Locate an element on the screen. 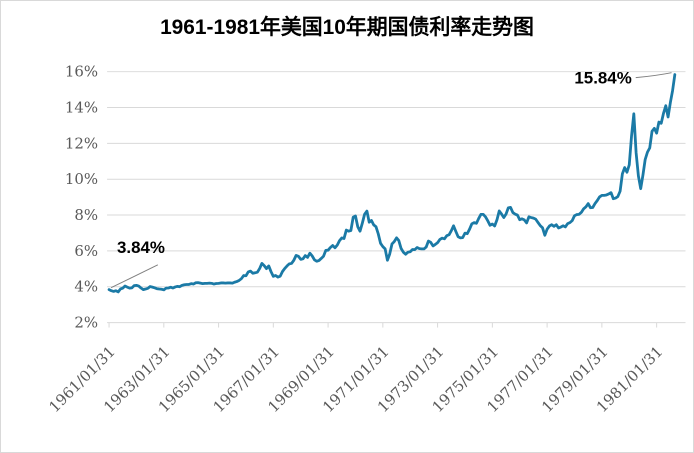 The width and height of the screenshot is (694, 453). y-tick-label: 2% is located at coordinates (86, 323).